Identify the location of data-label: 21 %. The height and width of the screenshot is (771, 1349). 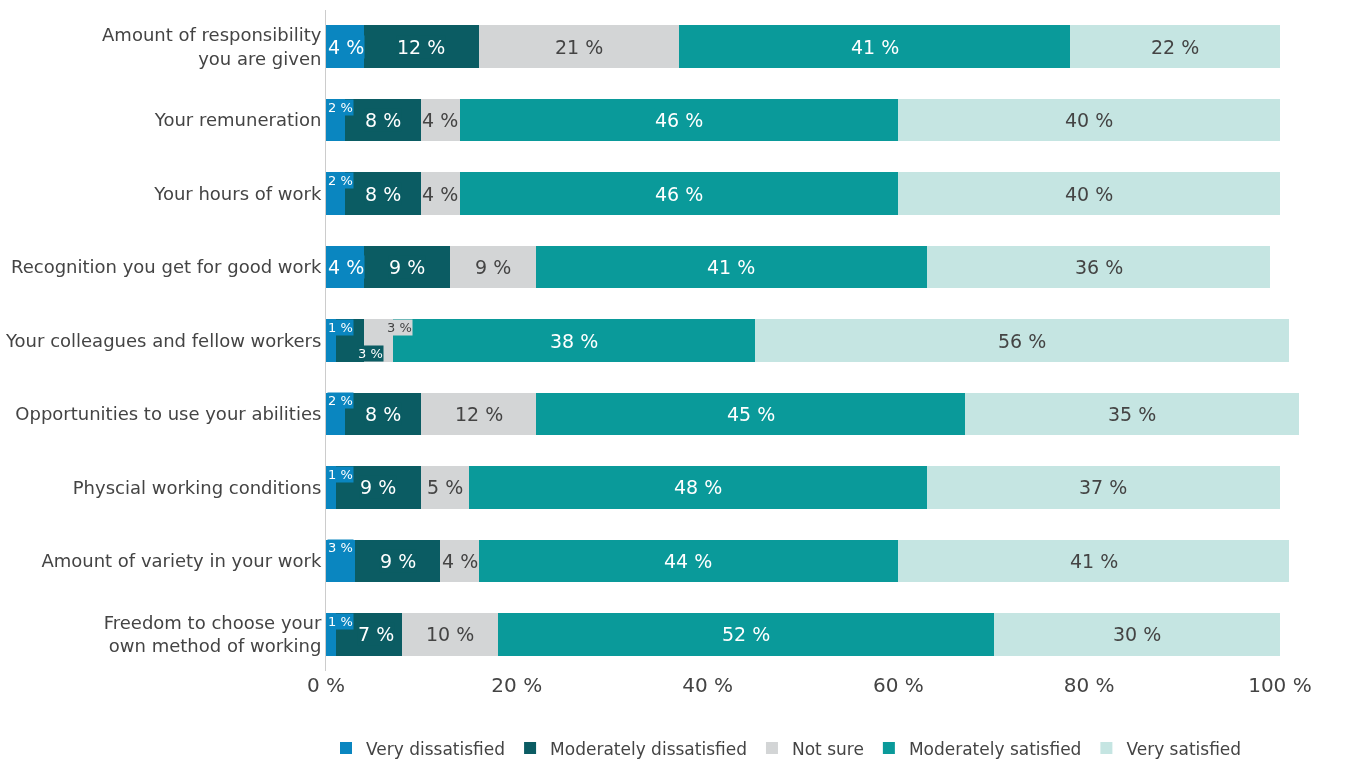
(579, 47).